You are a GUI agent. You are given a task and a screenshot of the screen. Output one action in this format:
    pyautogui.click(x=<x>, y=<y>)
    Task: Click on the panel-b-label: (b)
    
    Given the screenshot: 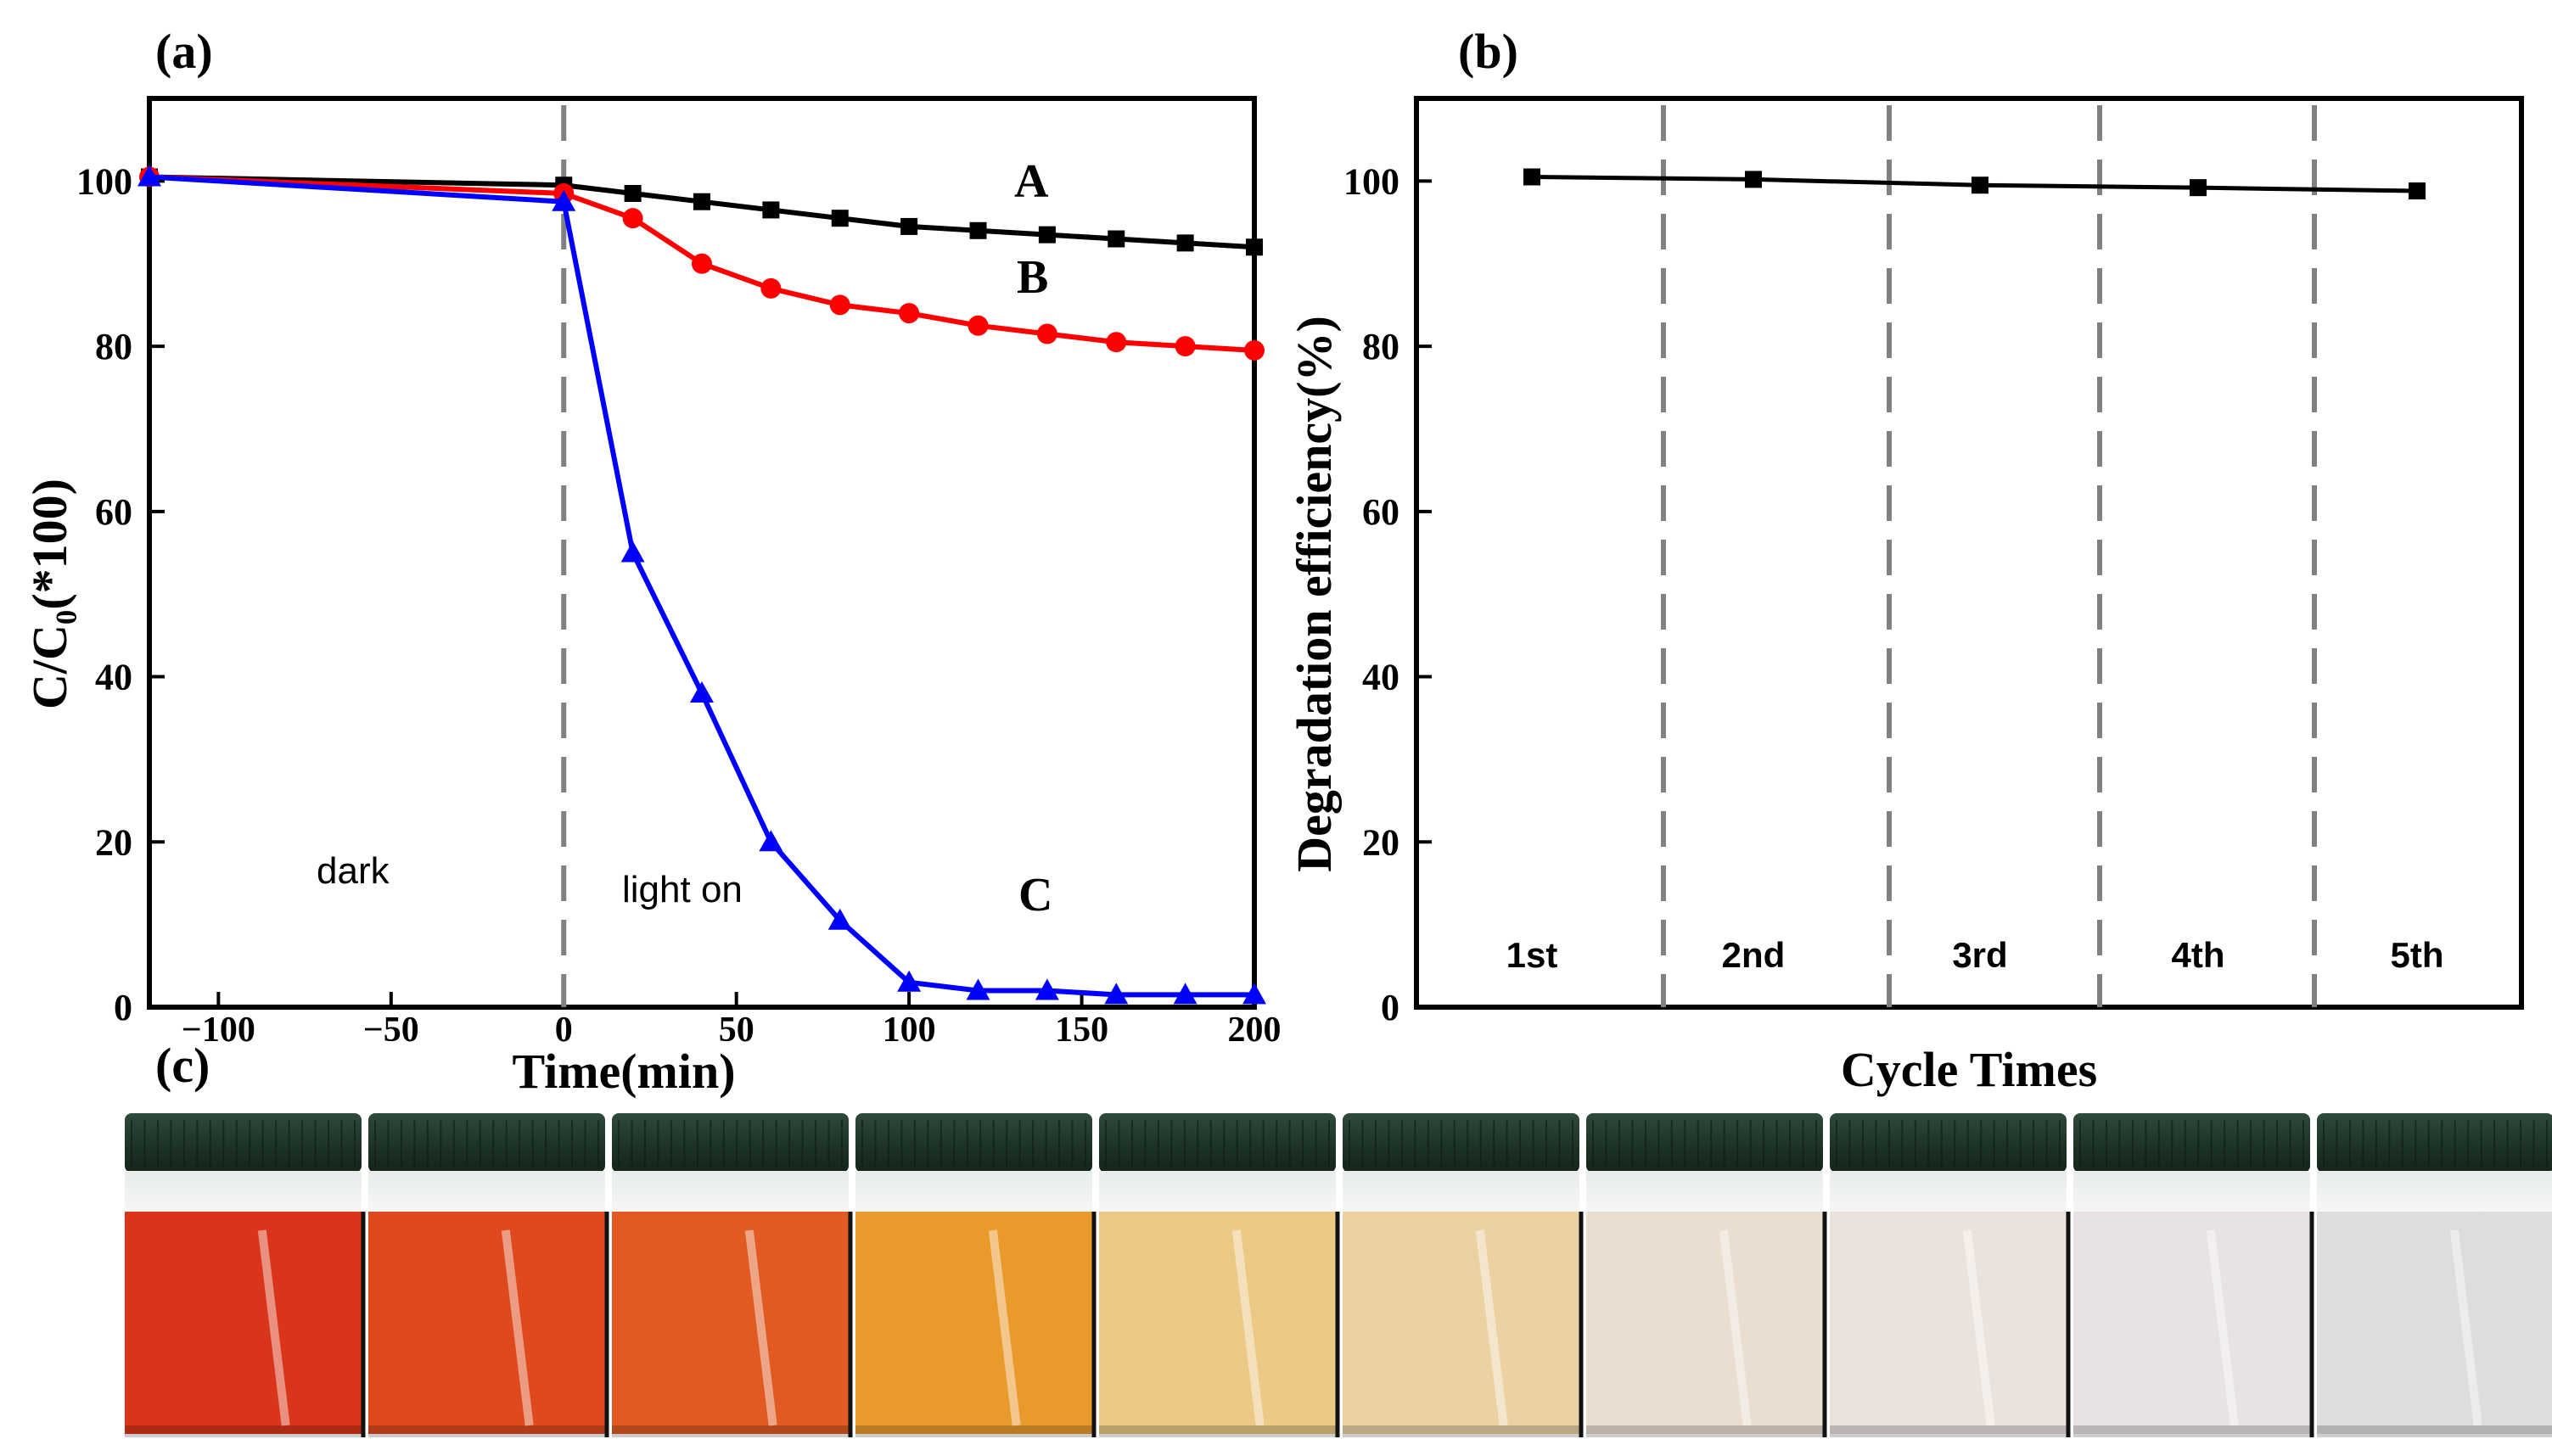 What is the action you would take?
    pyautogui.click(x=1488, y=52)
    